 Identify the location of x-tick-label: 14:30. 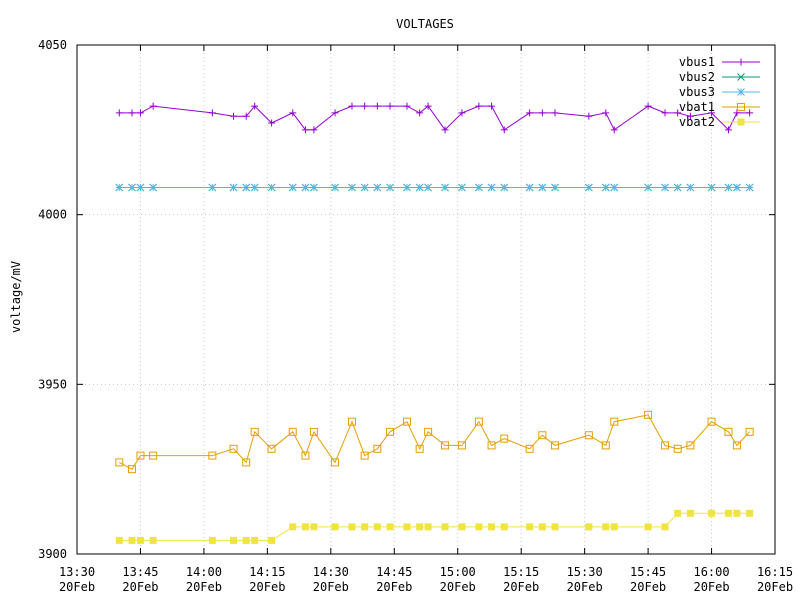
(331, 572).